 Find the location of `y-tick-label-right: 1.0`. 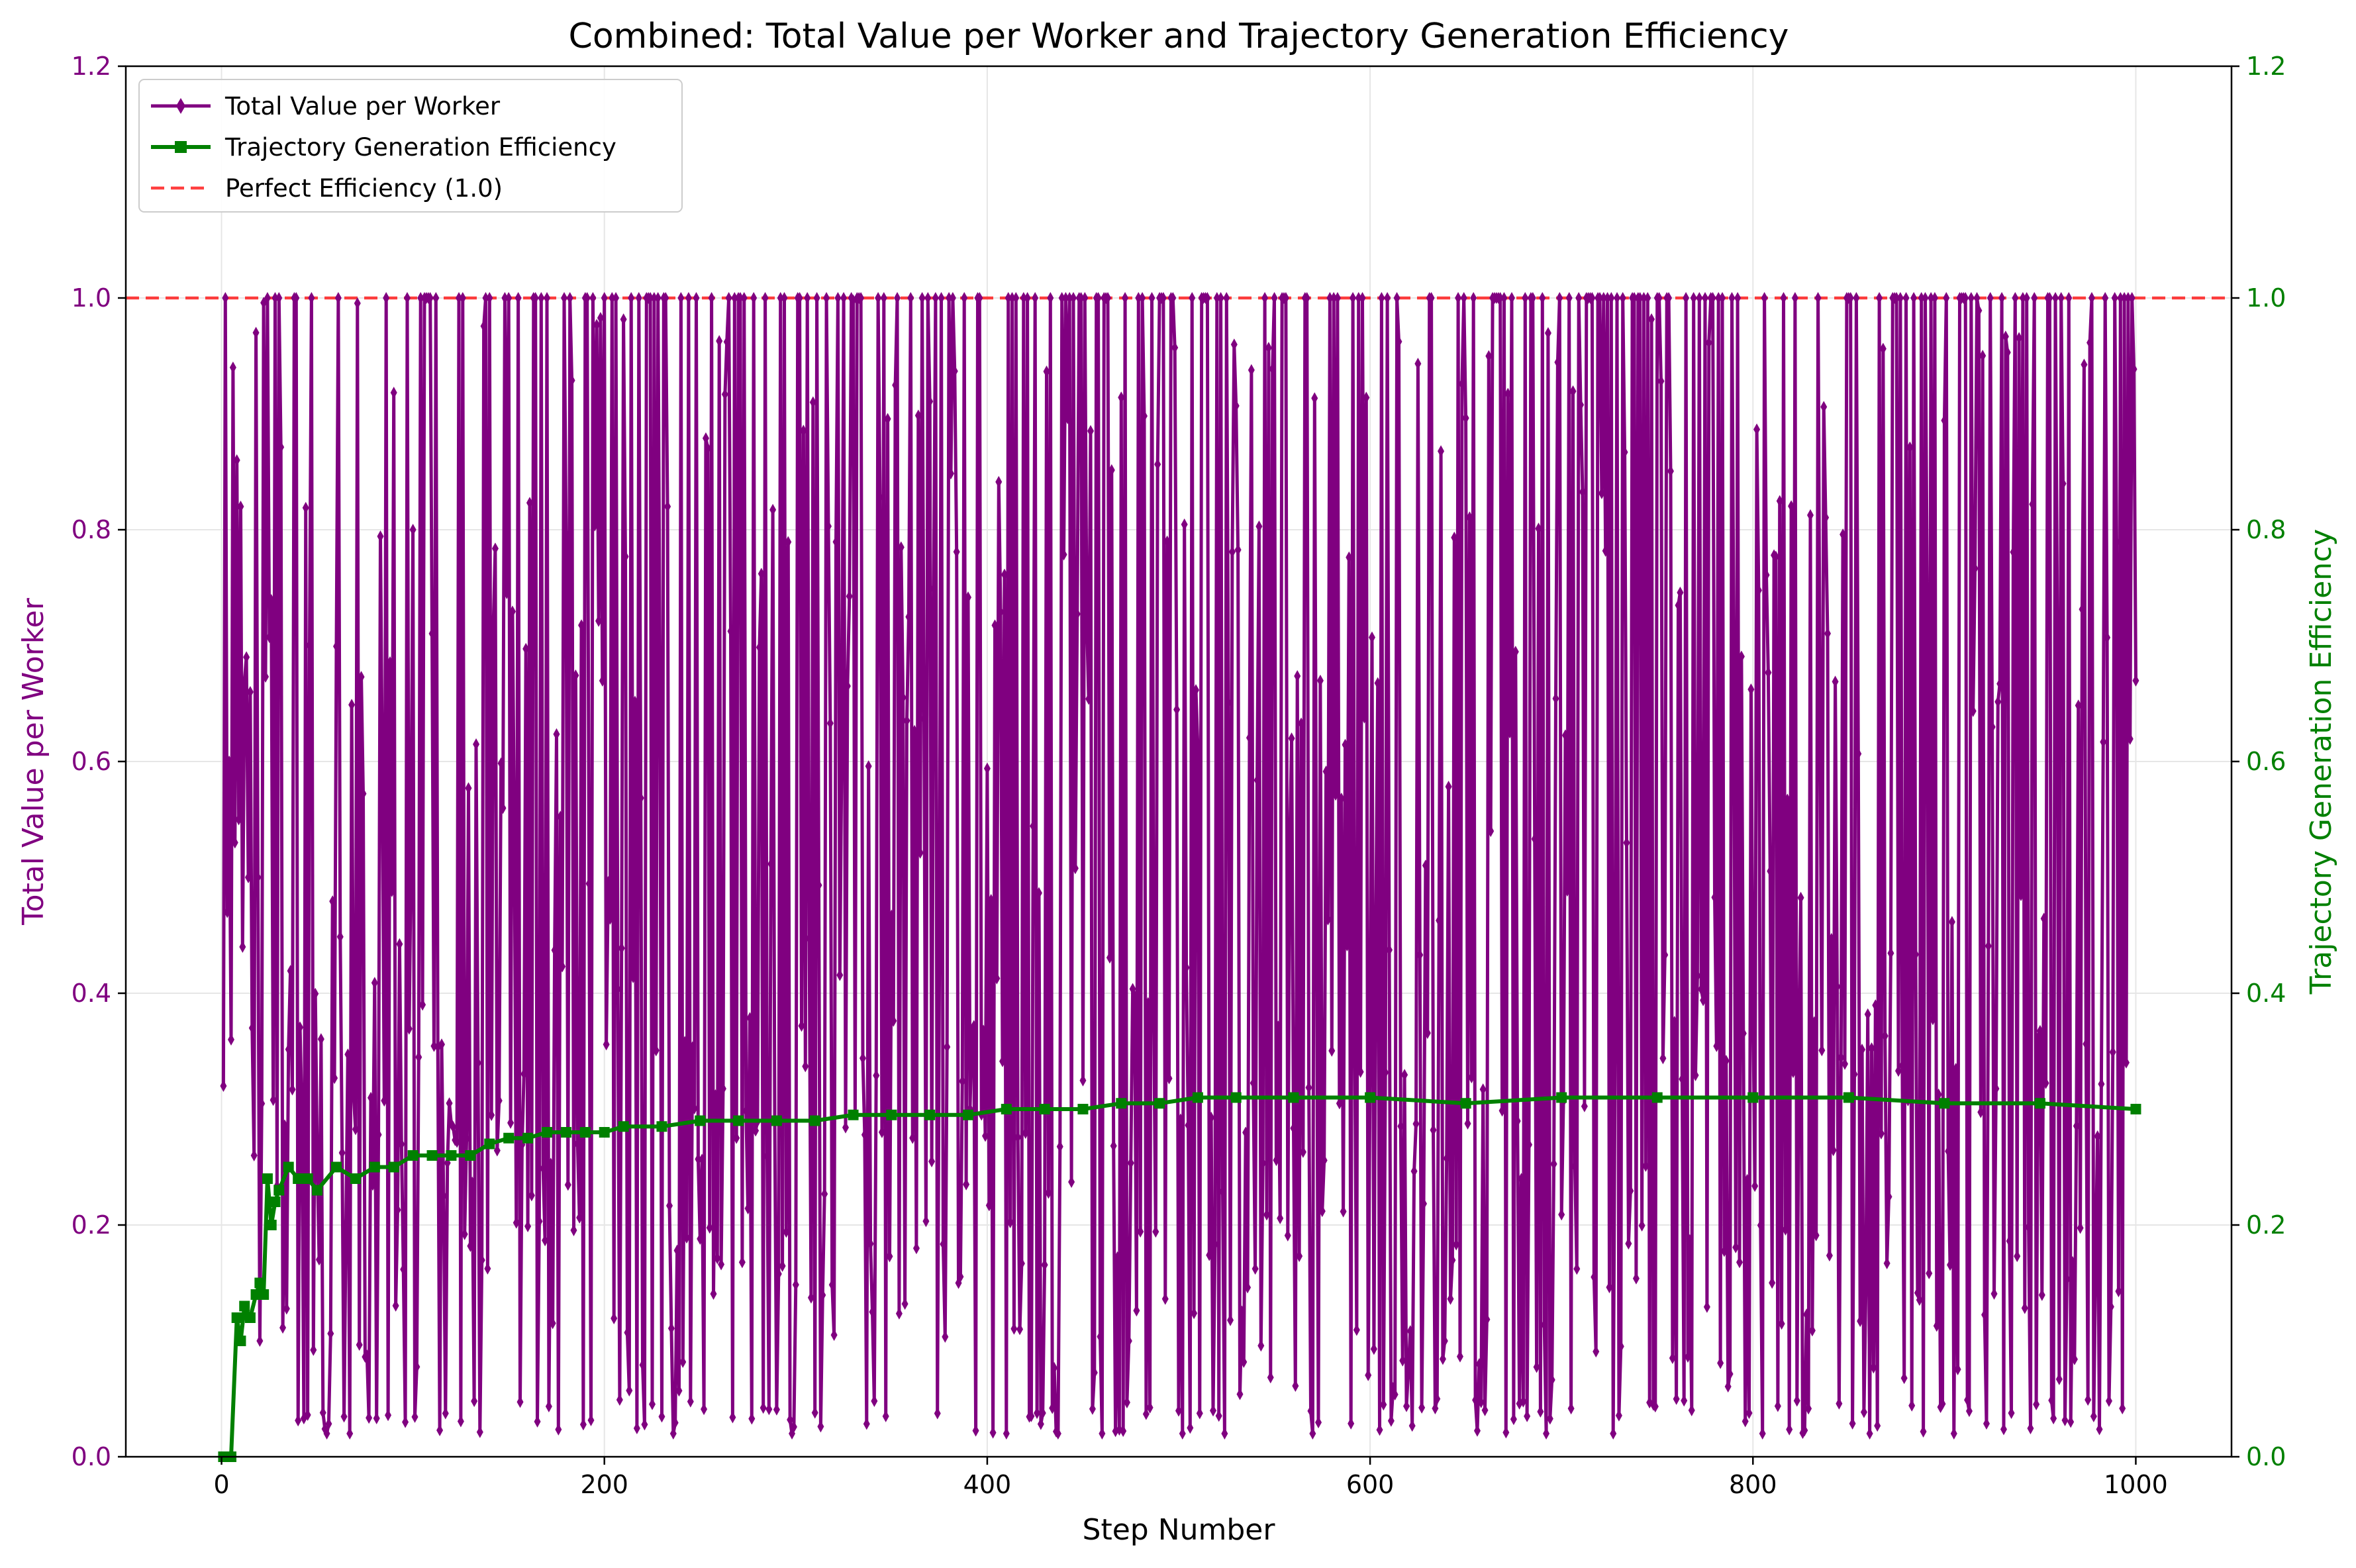

y-tick-label-right: 1.0 is located at coordinates (2266, 298).